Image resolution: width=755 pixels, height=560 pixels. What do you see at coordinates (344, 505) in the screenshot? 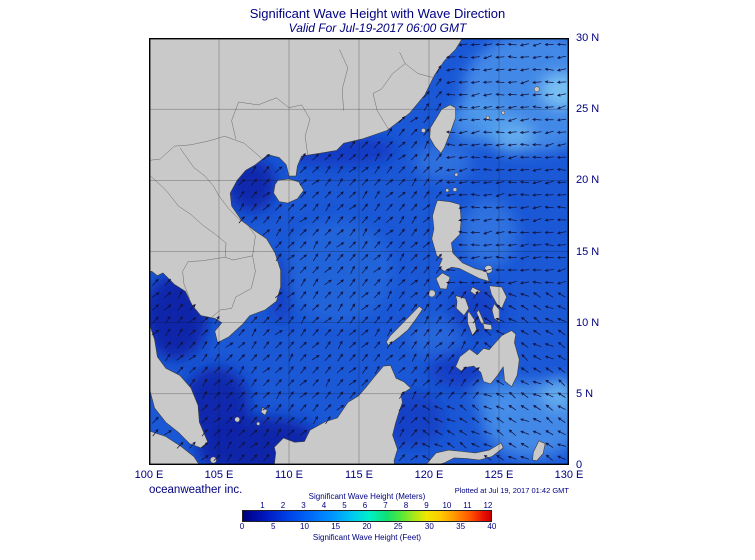
I see `colorbar-meters-tick: 5` at bounding box center [344, 505].